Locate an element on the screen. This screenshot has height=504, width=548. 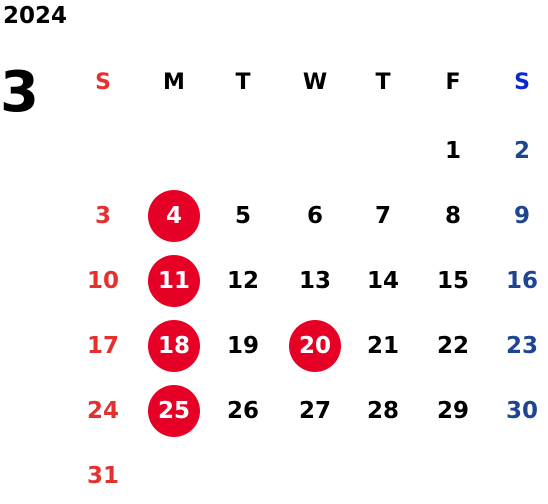
day-cell: 12 is located at coordinates (243, 281).